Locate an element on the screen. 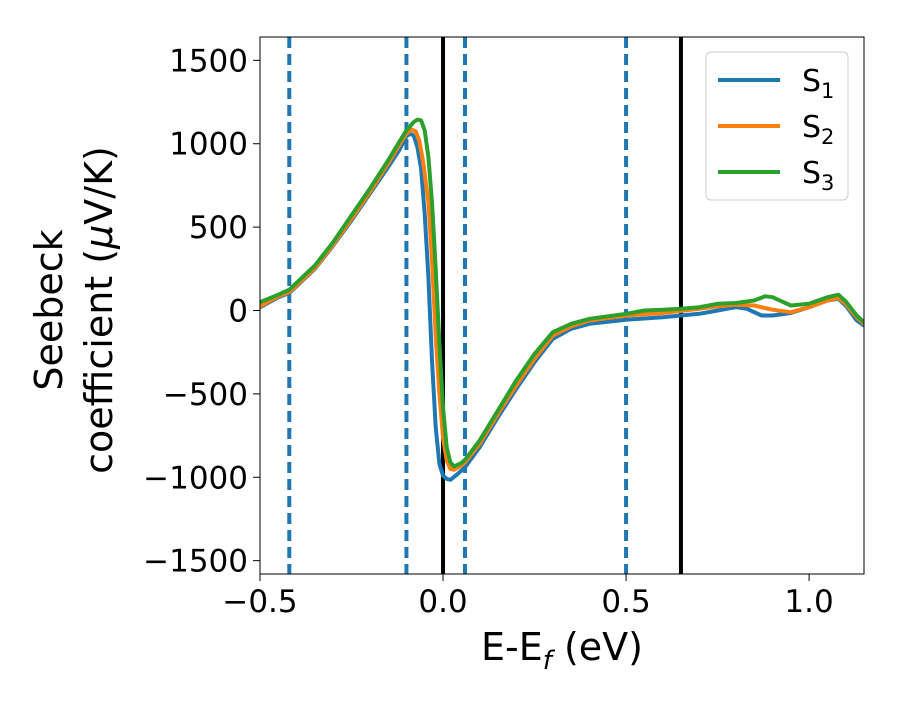  x-tick-label: 1.0 is located at coordinates (808, 602).